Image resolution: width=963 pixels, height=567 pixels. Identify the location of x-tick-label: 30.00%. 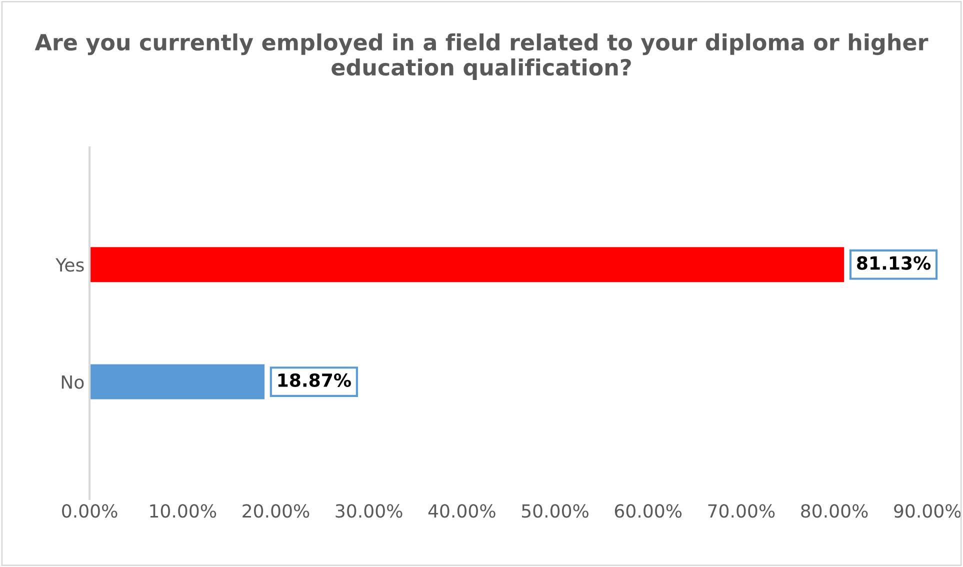
(369, 511).